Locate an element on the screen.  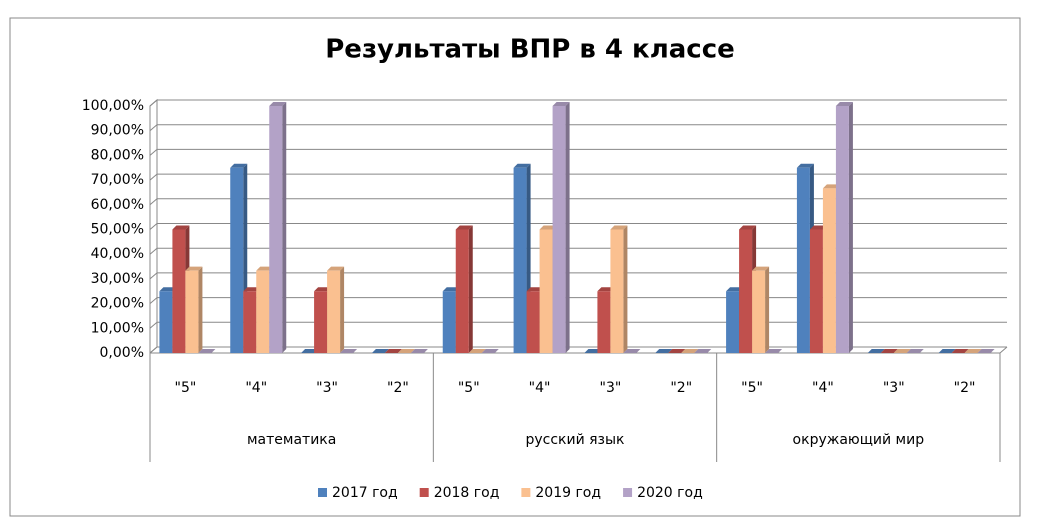
legend-label: 2020 год is located at coordinates (670, 493).